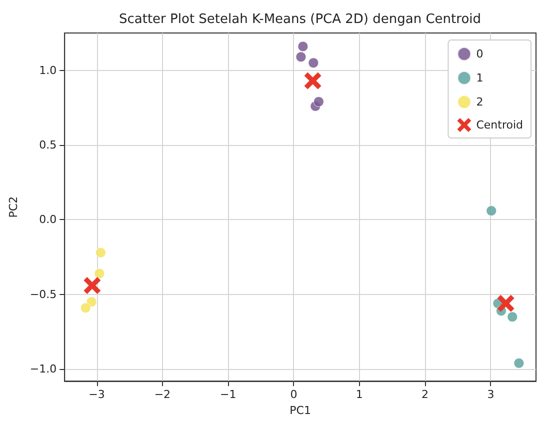 The image size is (539, 421). Describe the element at coordinates (43, 369) in the screenshot. I see `y-tick-label: −1.0` at that location.